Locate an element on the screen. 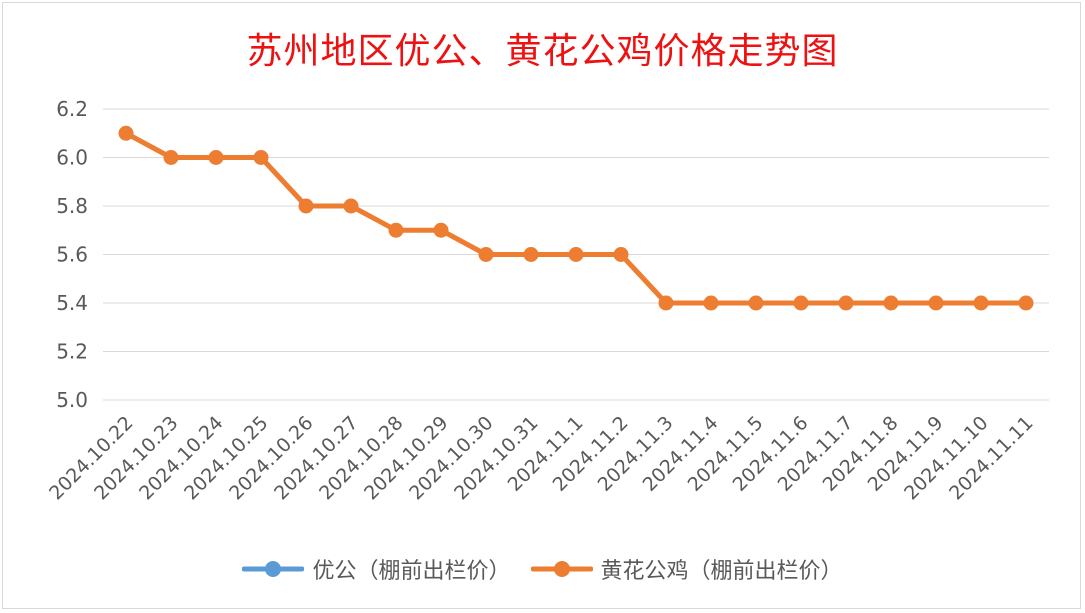  legend-label-youggong: 优公（棚前出栏价） is located at coordinates (411, 571).